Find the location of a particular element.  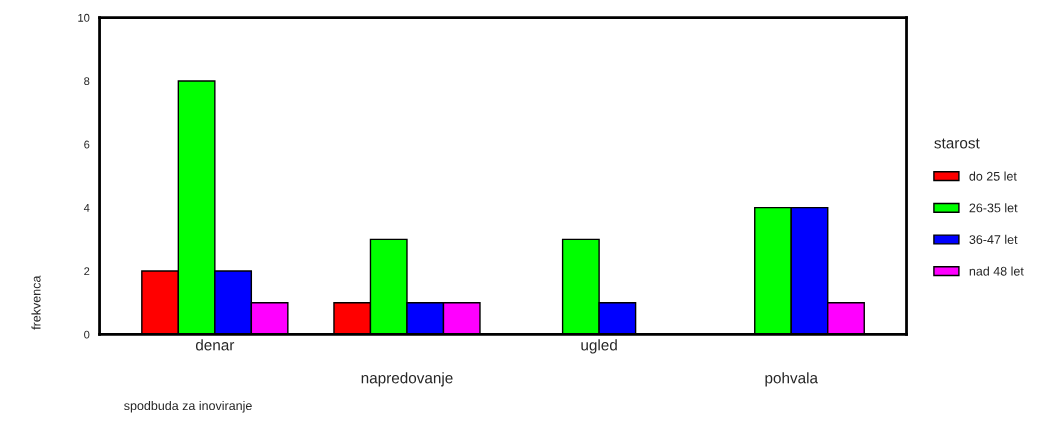

y-tick-label: 8 is located at coordinates (87, 81).